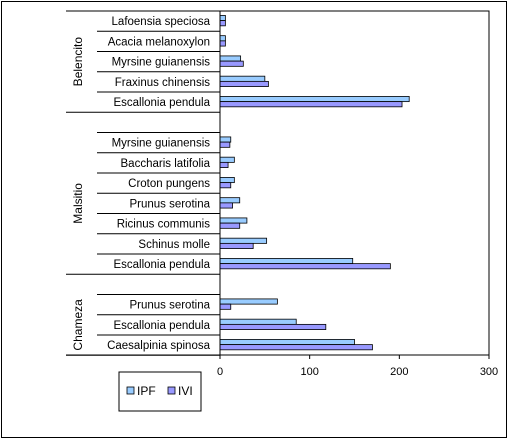 The height and width of the screenshot is (442, 510). Describe the element at coordinates (162, 83) in the screenshot. I see `category-label: Fraxinus chinensis` at that location.